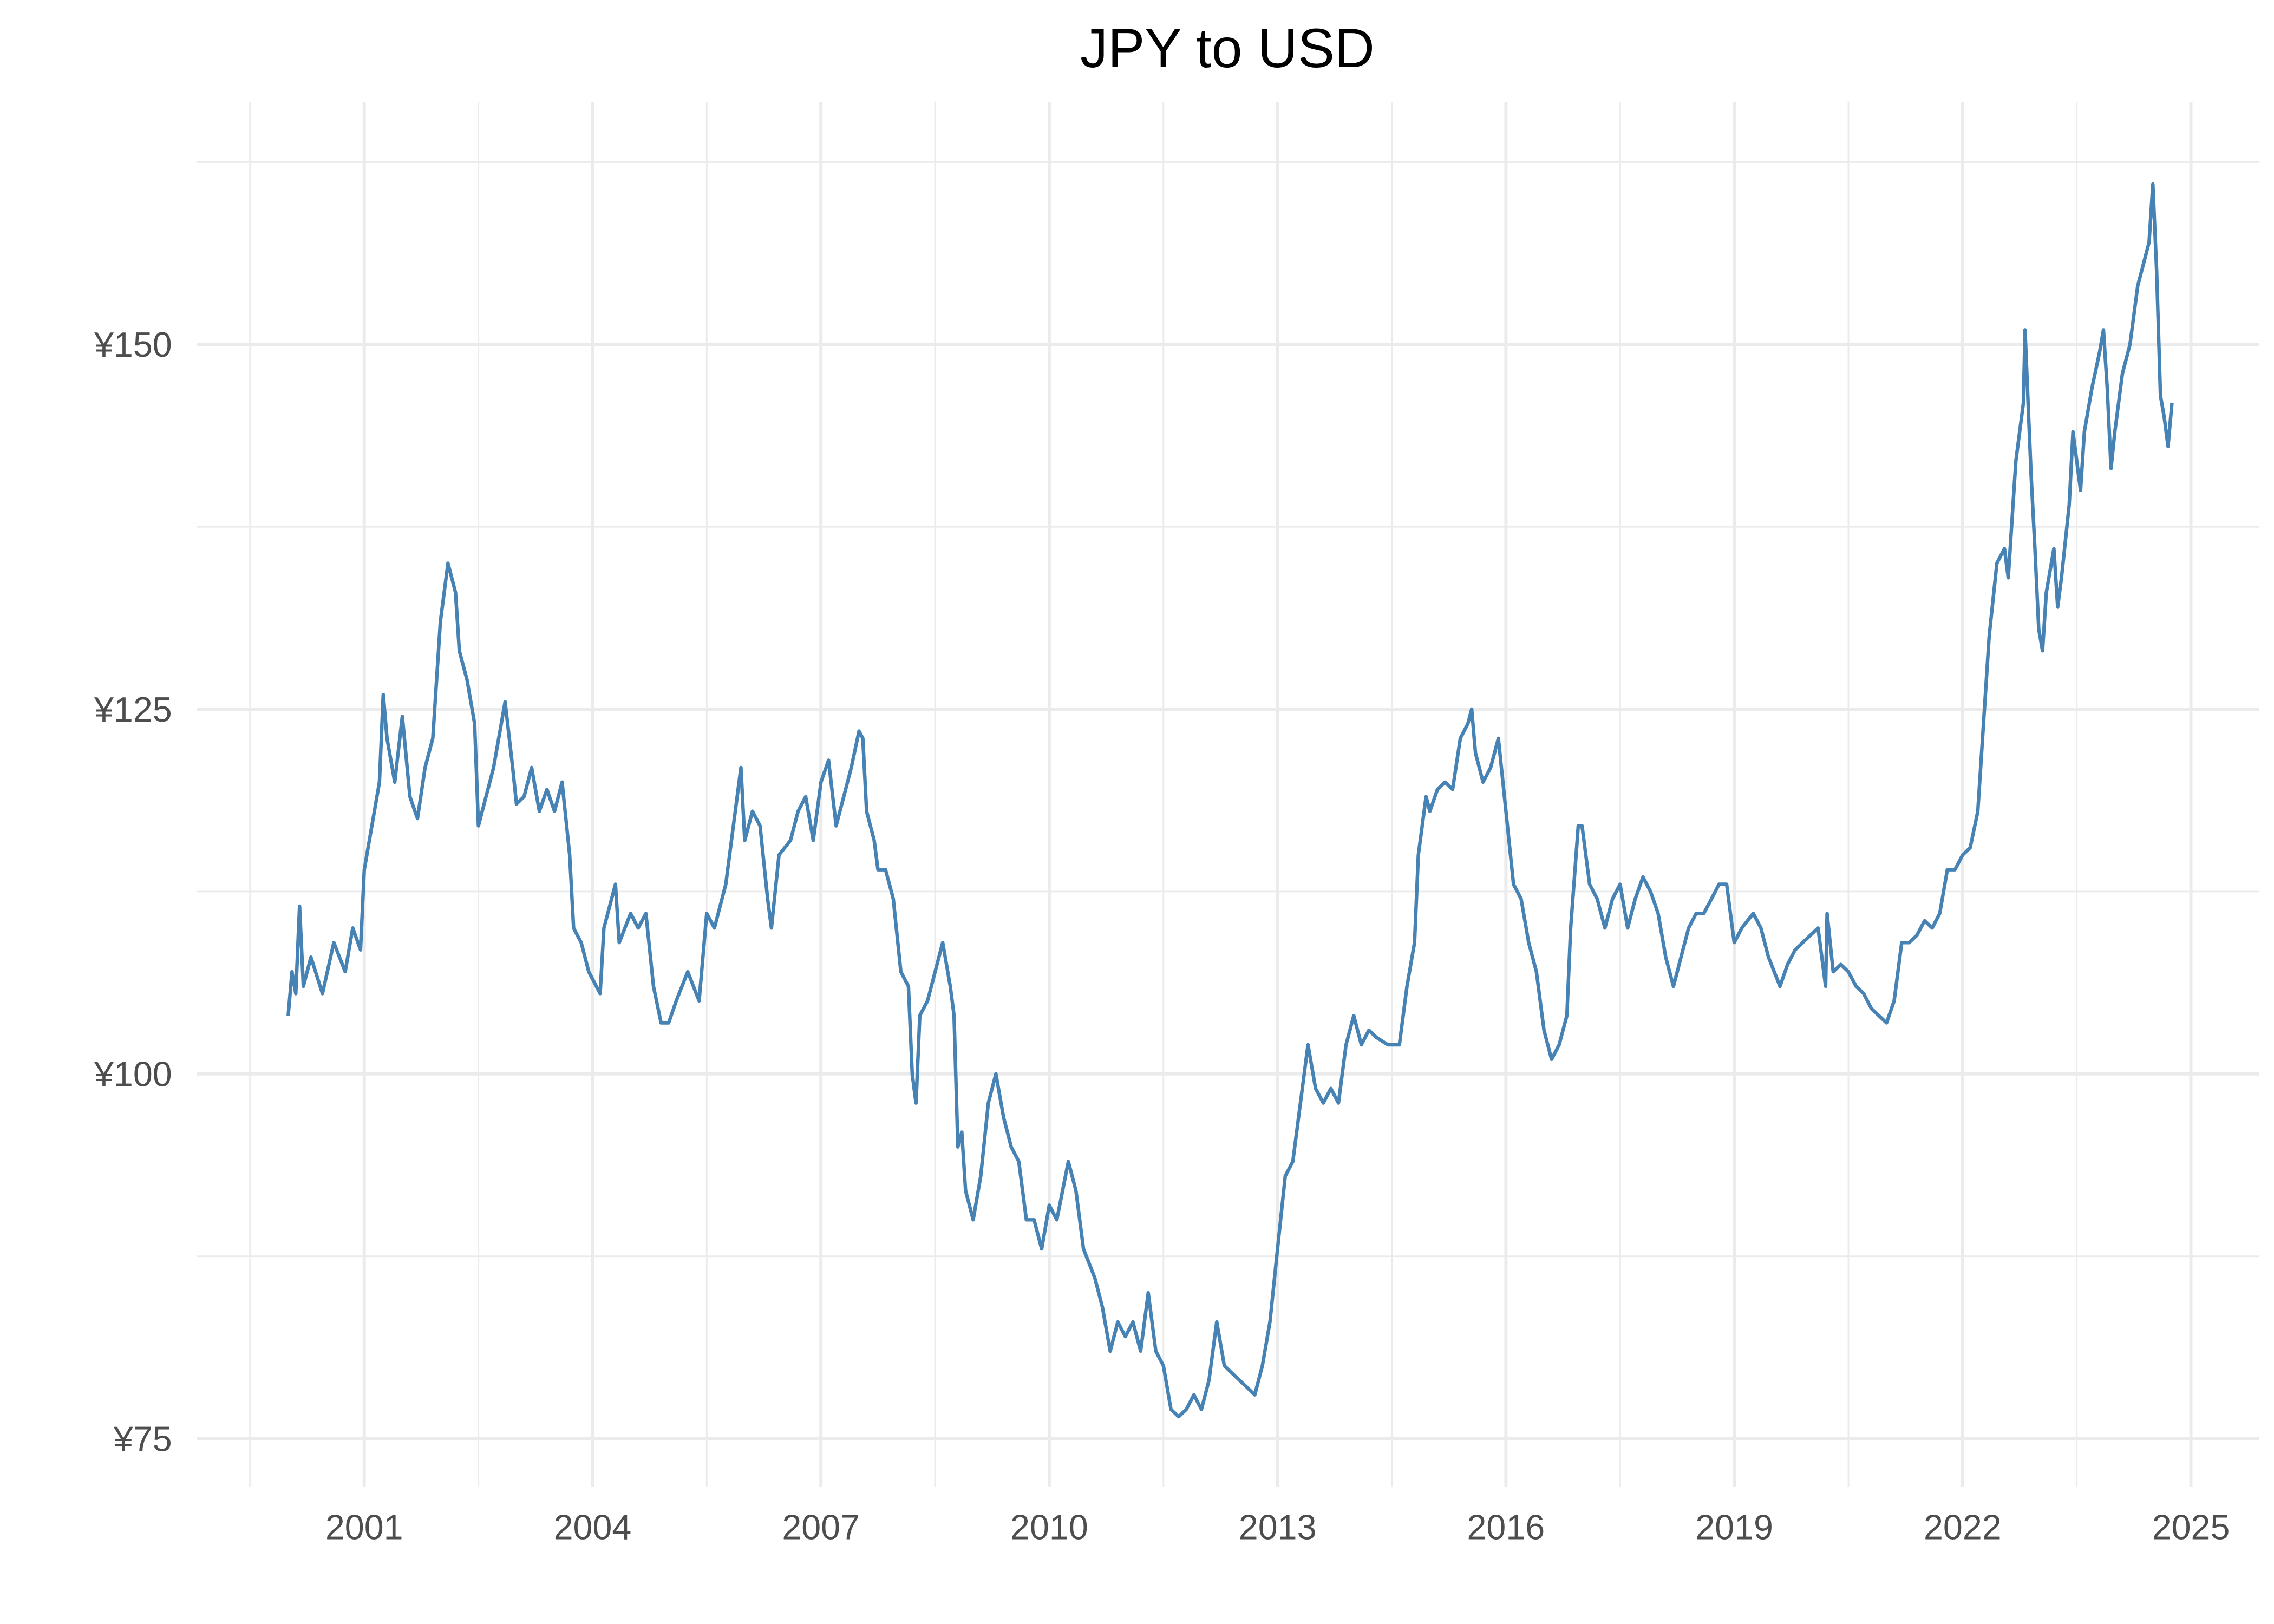  I want to click on y-tick-label: ¥75, so click(143, 1438).